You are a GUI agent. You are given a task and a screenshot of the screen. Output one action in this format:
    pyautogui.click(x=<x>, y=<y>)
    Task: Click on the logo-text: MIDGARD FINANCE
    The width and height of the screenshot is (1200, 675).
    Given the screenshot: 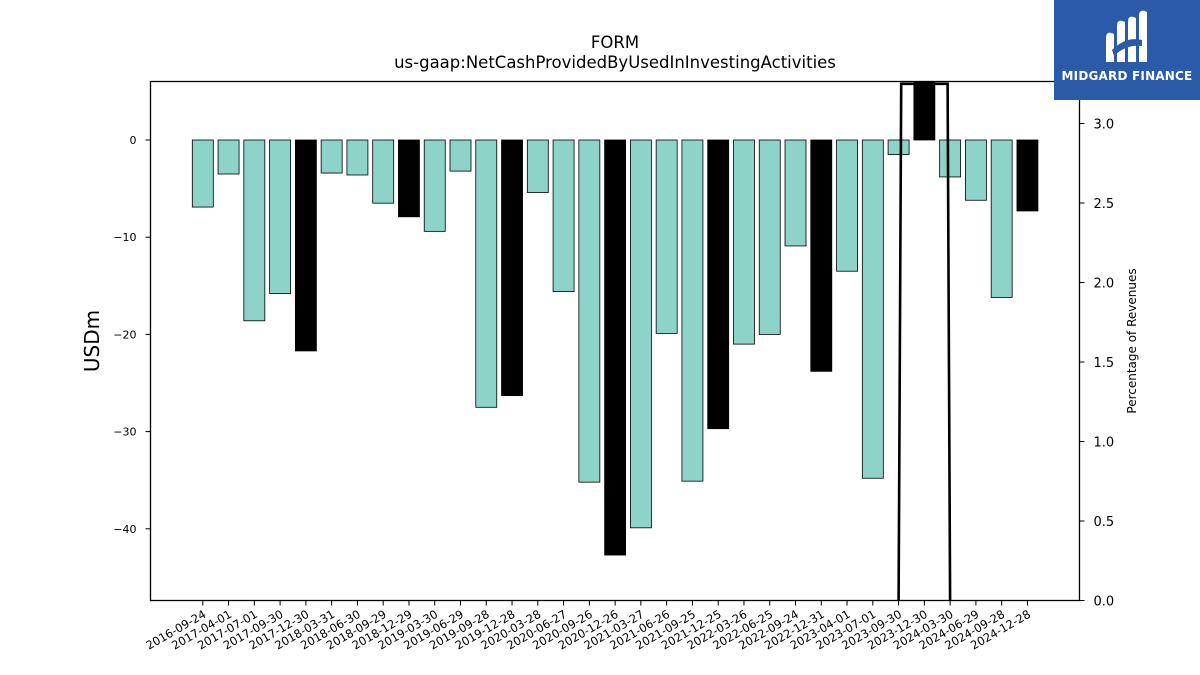 What is the action you would take?
    pyautogui.click(x=1127, y=76)
    